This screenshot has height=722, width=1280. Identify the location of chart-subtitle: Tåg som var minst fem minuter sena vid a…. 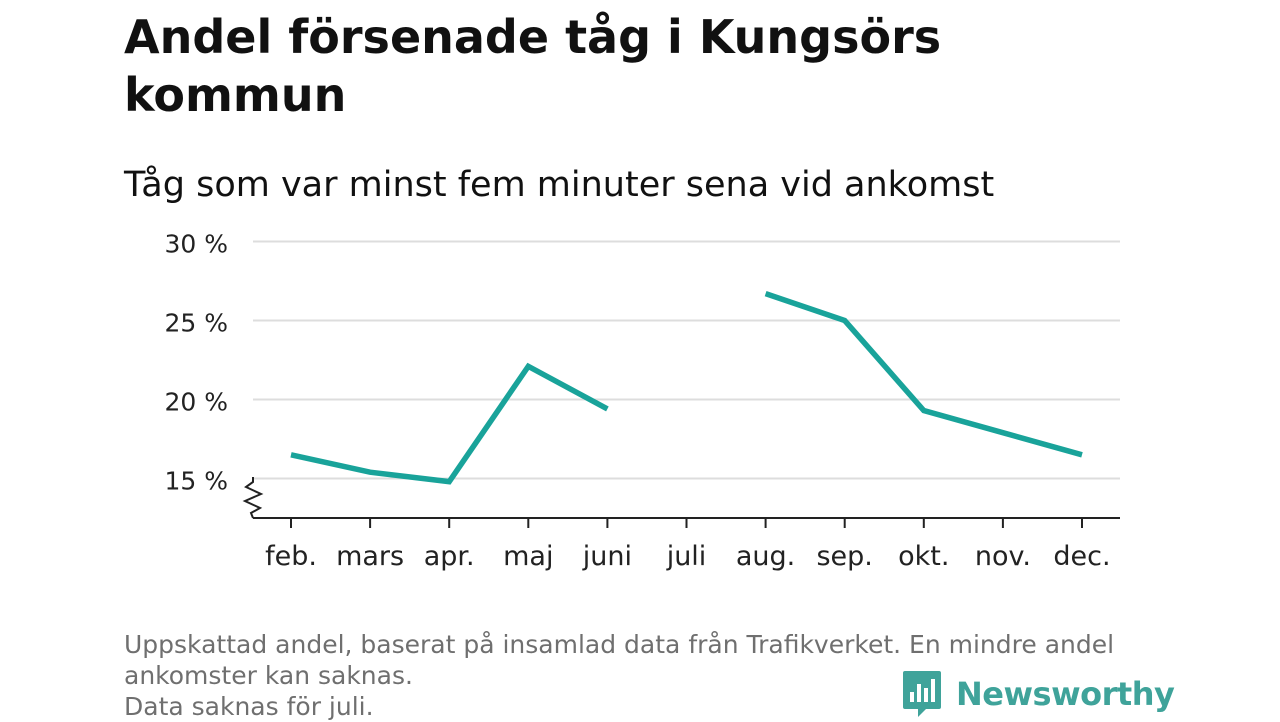
(559, 185).